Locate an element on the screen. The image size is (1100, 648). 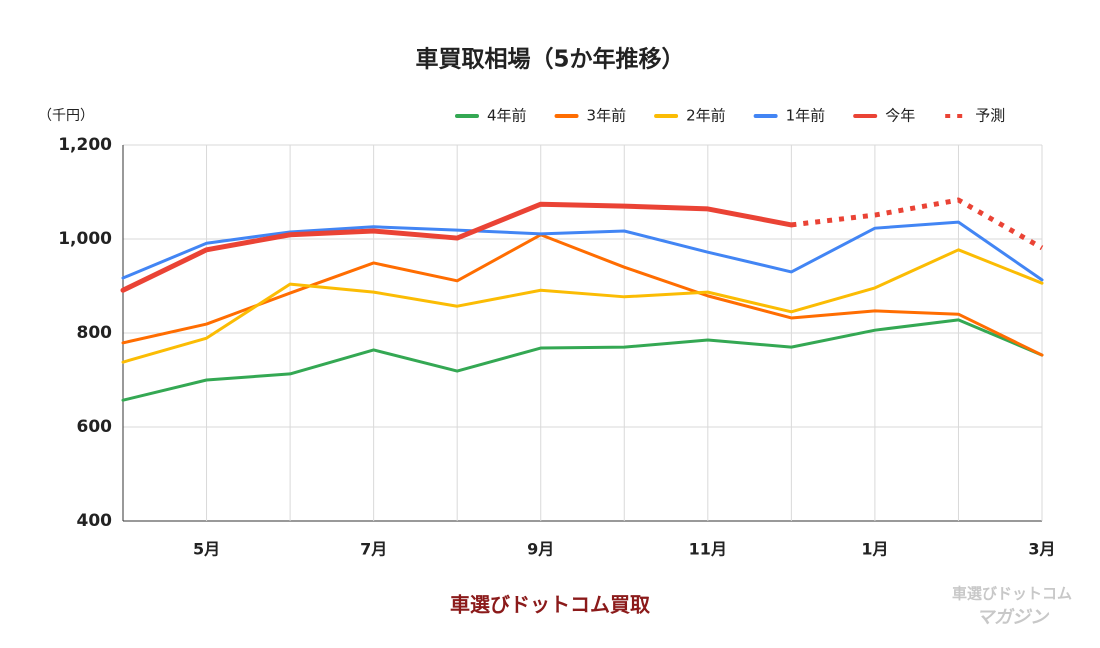
source-label: 車選びドットコム買取 is located at coordinates (550, 605).